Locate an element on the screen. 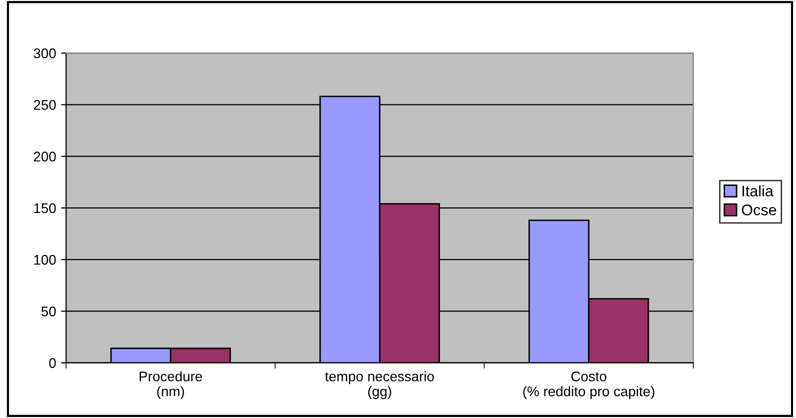 Image resolution: width=796 pixels, height=418 pixels. y-tick-label: 100 is located at coordinates (45, 259).